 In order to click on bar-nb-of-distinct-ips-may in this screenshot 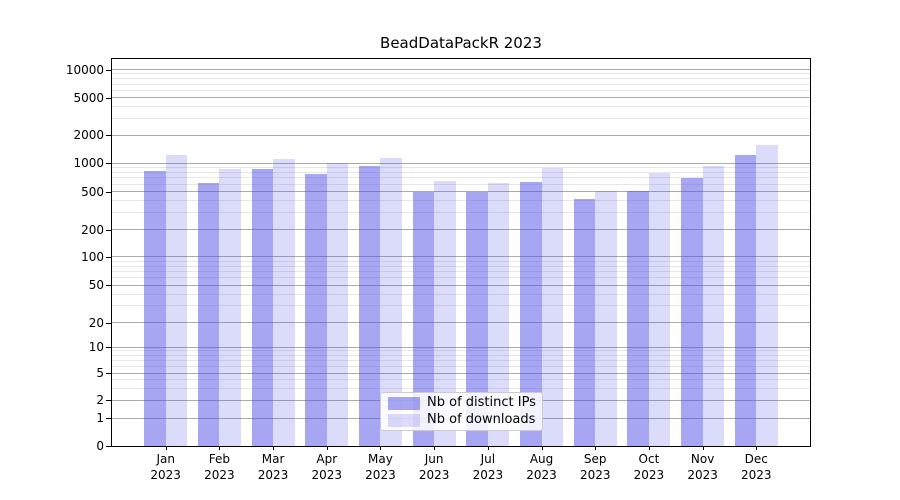, I will do `click(369, 306)`.